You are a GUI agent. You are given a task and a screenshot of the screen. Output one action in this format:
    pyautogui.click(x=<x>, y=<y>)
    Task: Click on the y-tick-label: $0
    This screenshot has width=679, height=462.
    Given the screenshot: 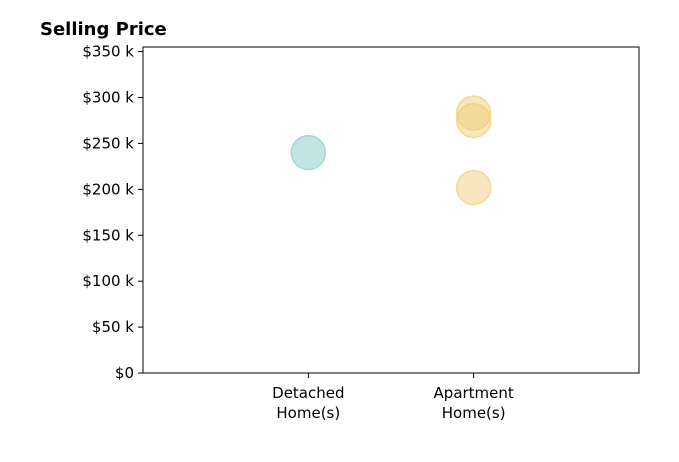 What is the action you would take?
    pyautogui.click(x=124, y=373)
    